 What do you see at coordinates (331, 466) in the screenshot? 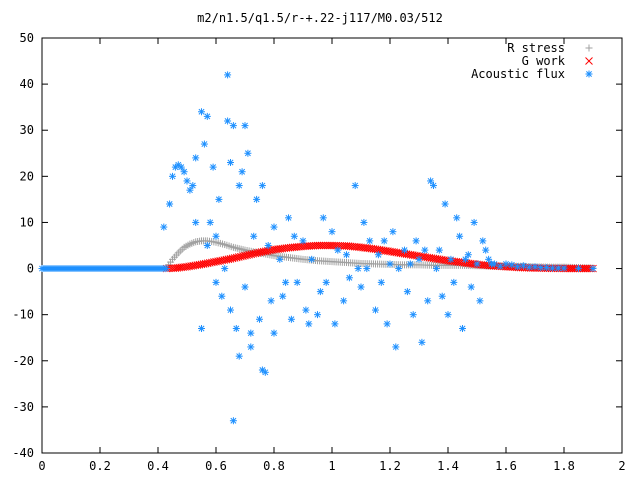
I see `x-tick-label: 1` at bounding box center [331, 466].